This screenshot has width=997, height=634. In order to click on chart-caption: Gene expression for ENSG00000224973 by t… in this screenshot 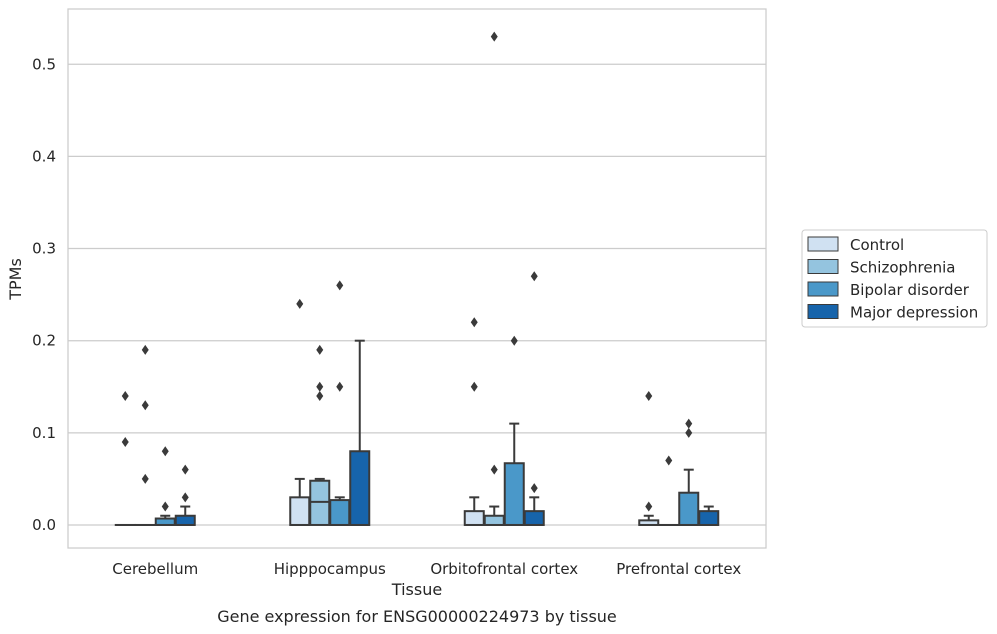, I will do `click(417, 616)`.